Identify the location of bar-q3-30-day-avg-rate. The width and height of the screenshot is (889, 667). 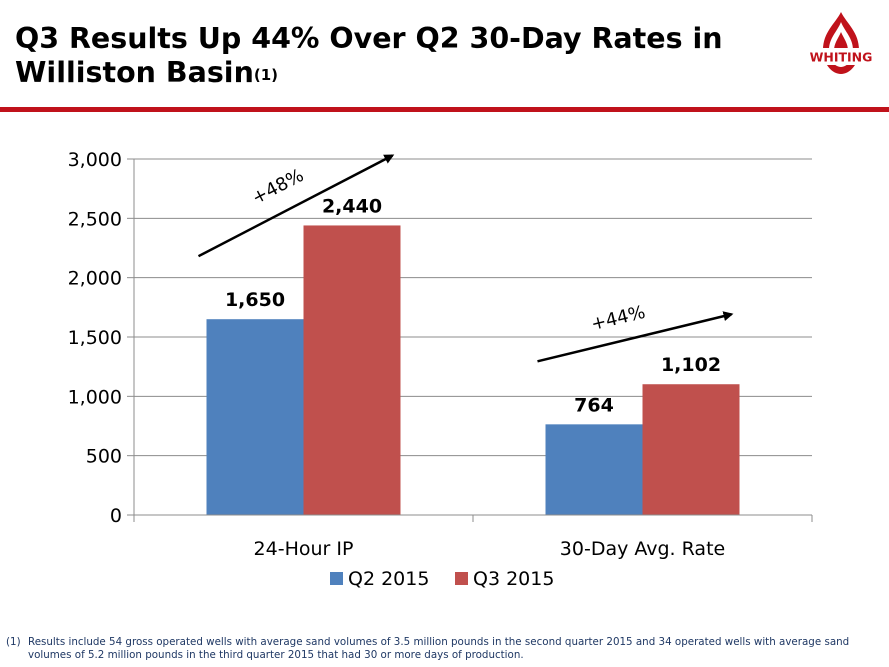
(691, 449).